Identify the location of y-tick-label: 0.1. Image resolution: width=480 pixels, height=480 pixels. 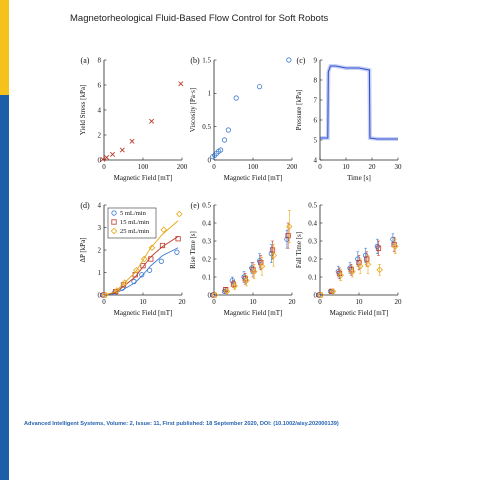
(206, 277).